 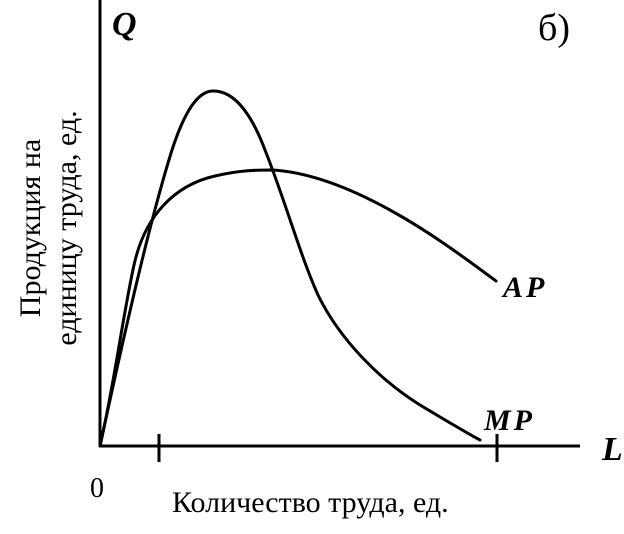 I want to click on mp-curve-label: MP, so click(x=509, y=420).